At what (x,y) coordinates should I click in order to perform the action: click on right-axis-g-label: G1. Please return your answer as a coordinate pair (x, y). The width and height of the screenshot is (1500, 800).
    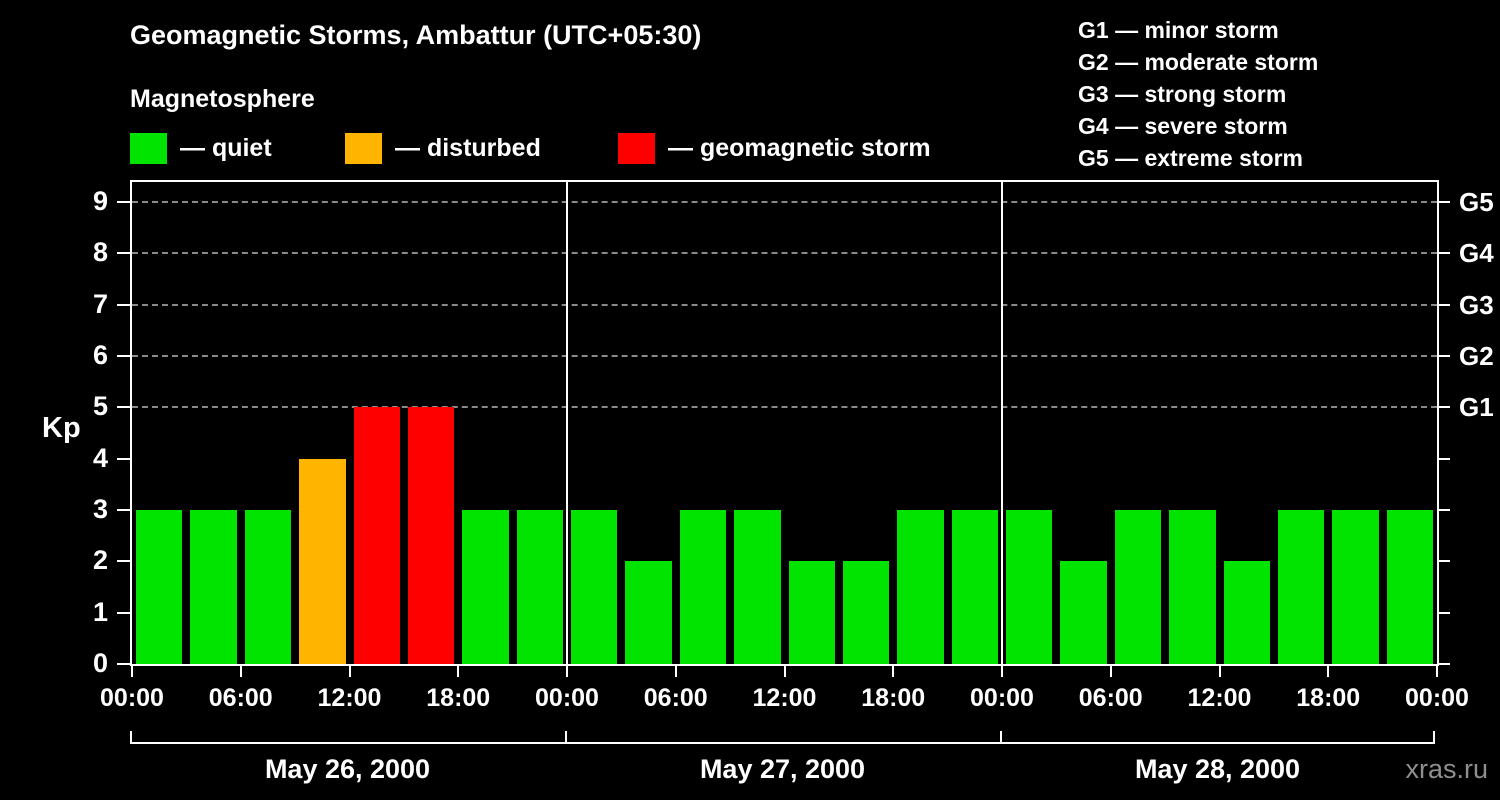
    Looking at the image, I should click on (1476, 407).